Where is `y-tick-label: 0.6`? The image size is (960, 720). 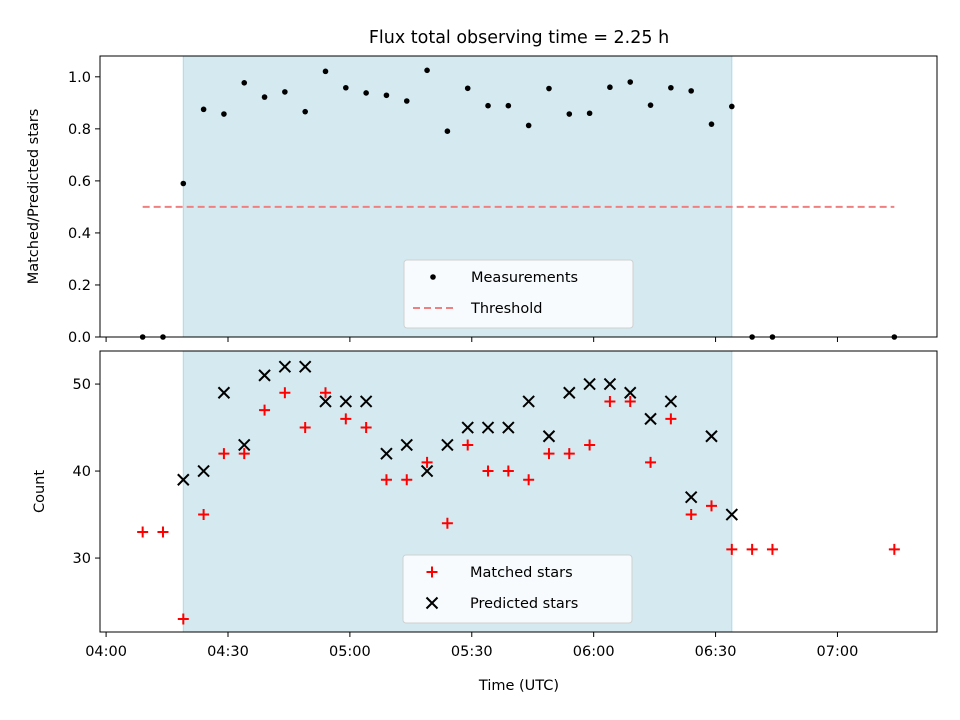 y-tick-label: 0.6 is located at coordinates (79, 182).